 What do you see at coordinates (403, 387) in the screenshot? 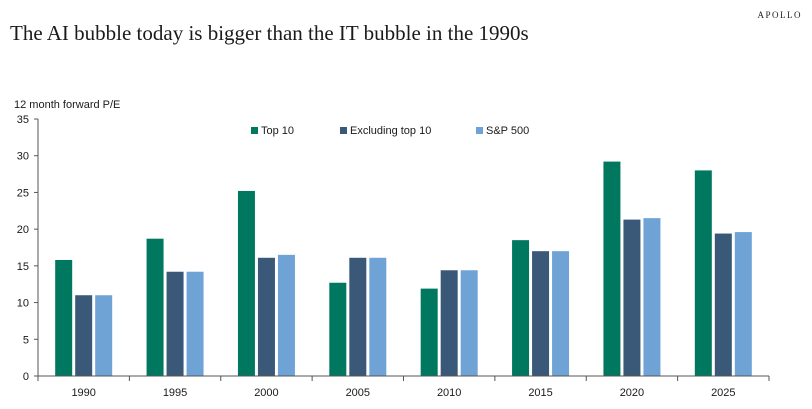
I see `x-axis: 1990 1995 2000 2005 2010 2015 2020 2025` at bounding box center [403, 387].